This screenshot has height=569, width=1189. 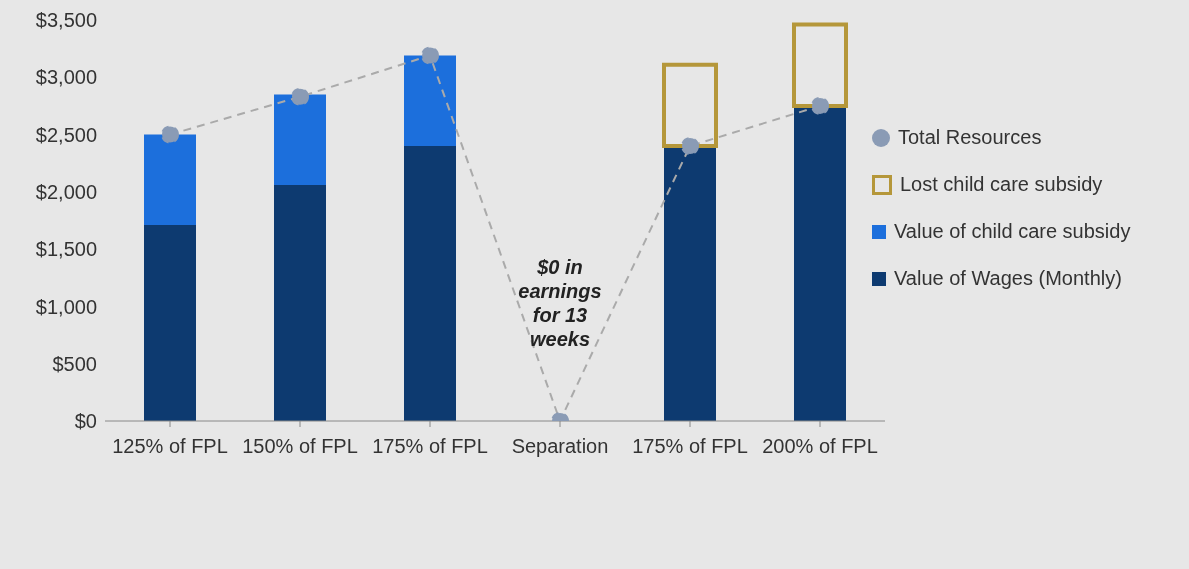 I want to click on x-tick-label: 200% of FPL, so click(x=820, y=446).